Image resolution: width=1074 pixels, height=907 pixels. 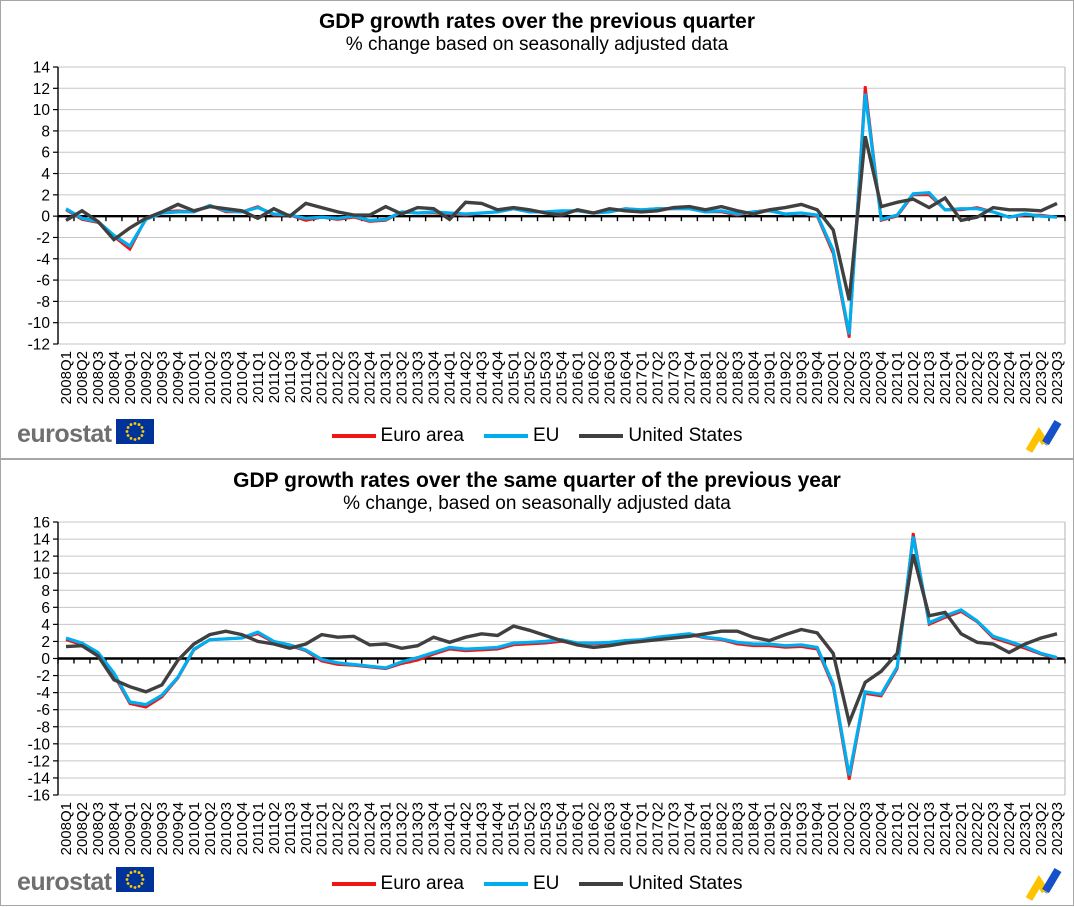 I want to click on x-axis-label: 2022Q4, so click(x=1009, y=377).